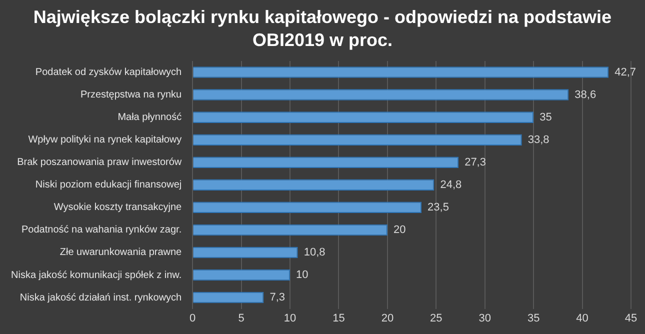  I want to click on y-tick-label: Podatność na wahania rynków zagr., so click(102, 230).